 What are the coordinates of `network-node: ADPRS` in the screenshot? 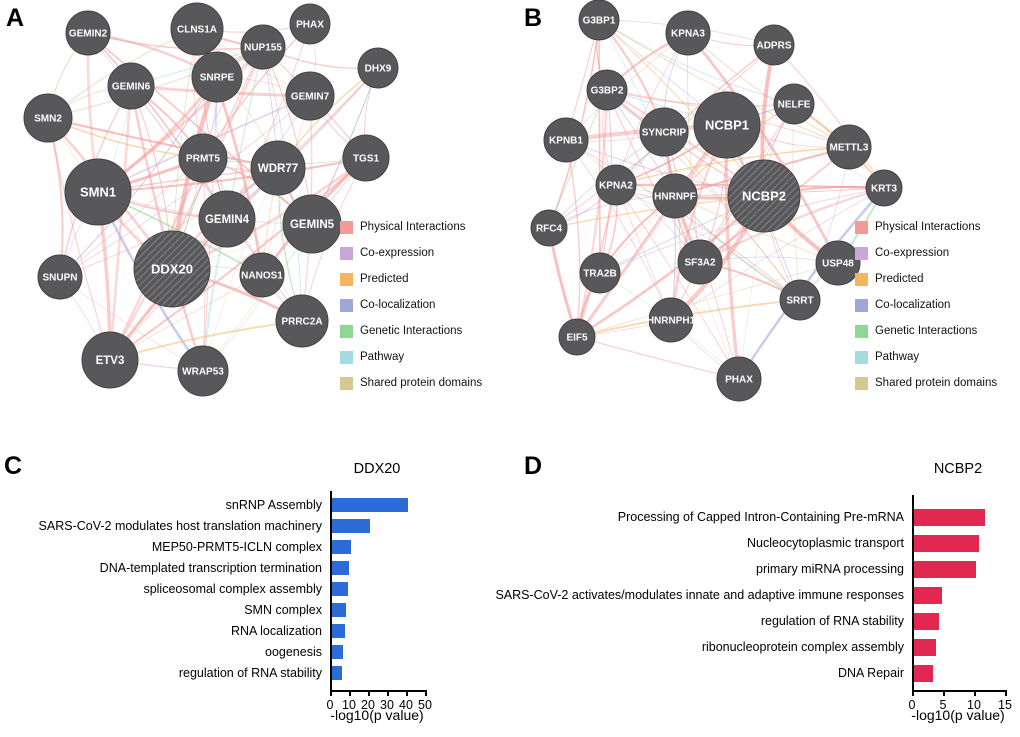 It's located at (774, 45).